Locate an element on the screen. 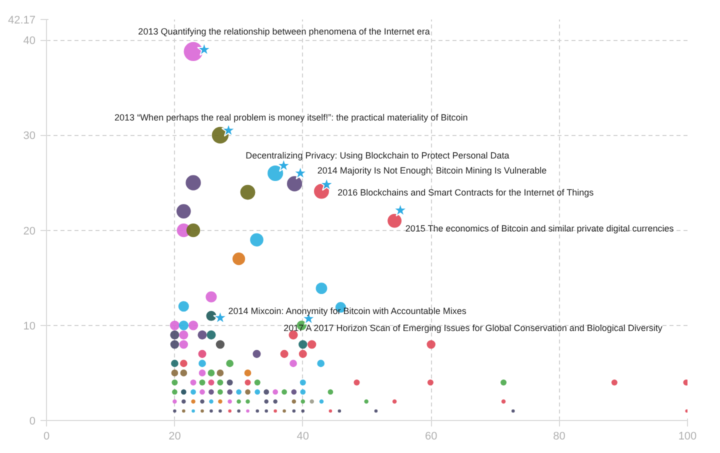 The height and width of the screenshot is (453, 720). y-tick-label: 40 is located at coordinates (29, 41).